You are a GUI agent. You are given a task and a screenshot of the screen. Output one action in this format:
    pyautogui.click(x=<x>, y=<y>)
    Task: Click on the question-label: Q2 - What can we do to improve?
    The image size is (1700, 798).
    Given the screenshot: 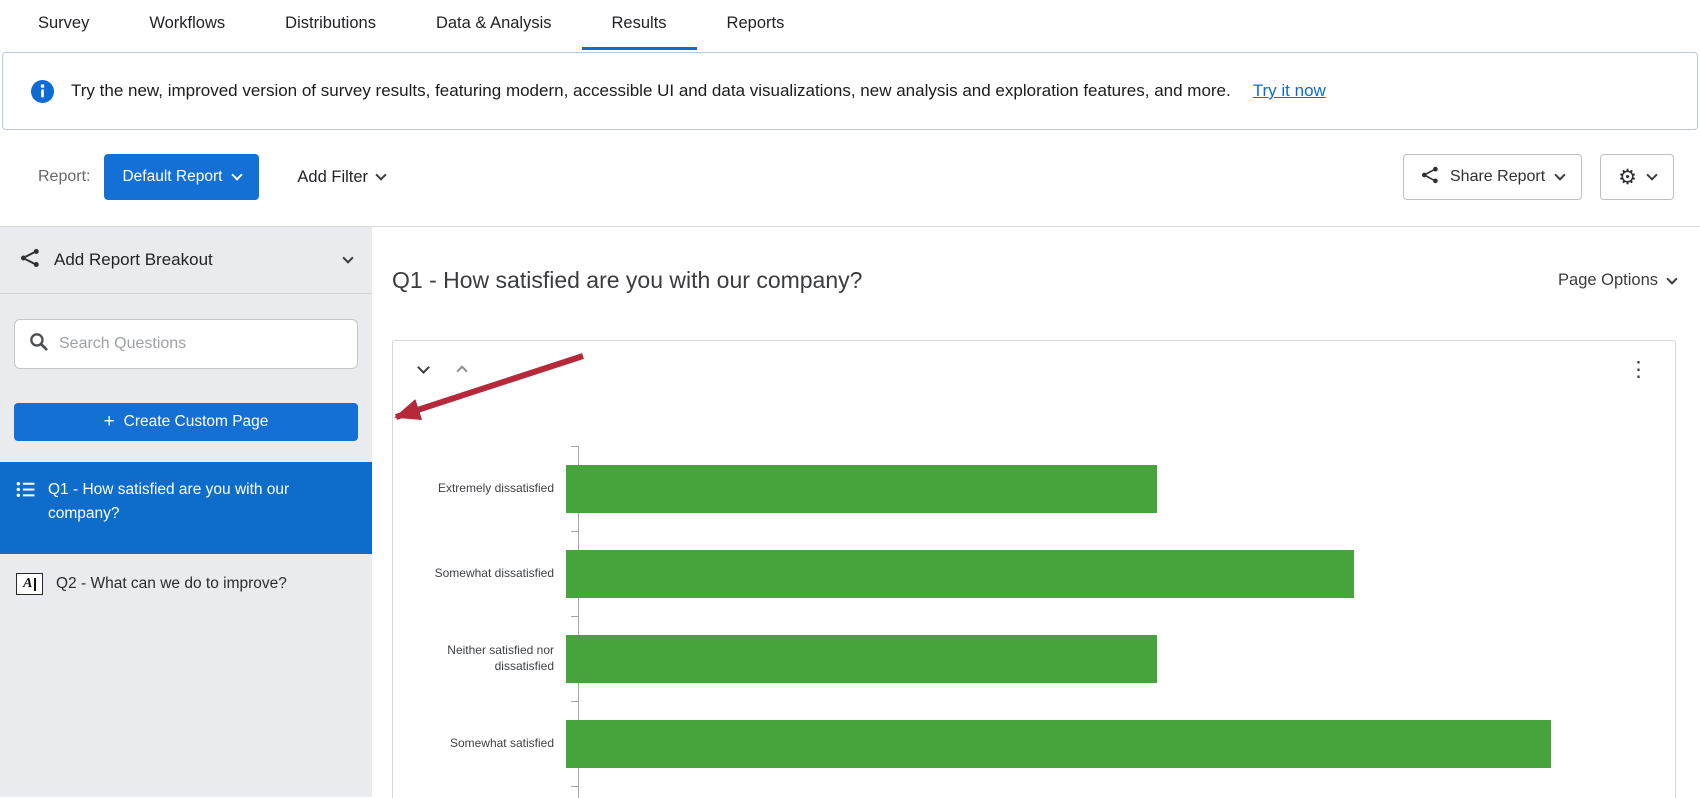 What is the action you would take?
    pyautogui.click(x=171, y=583)
    